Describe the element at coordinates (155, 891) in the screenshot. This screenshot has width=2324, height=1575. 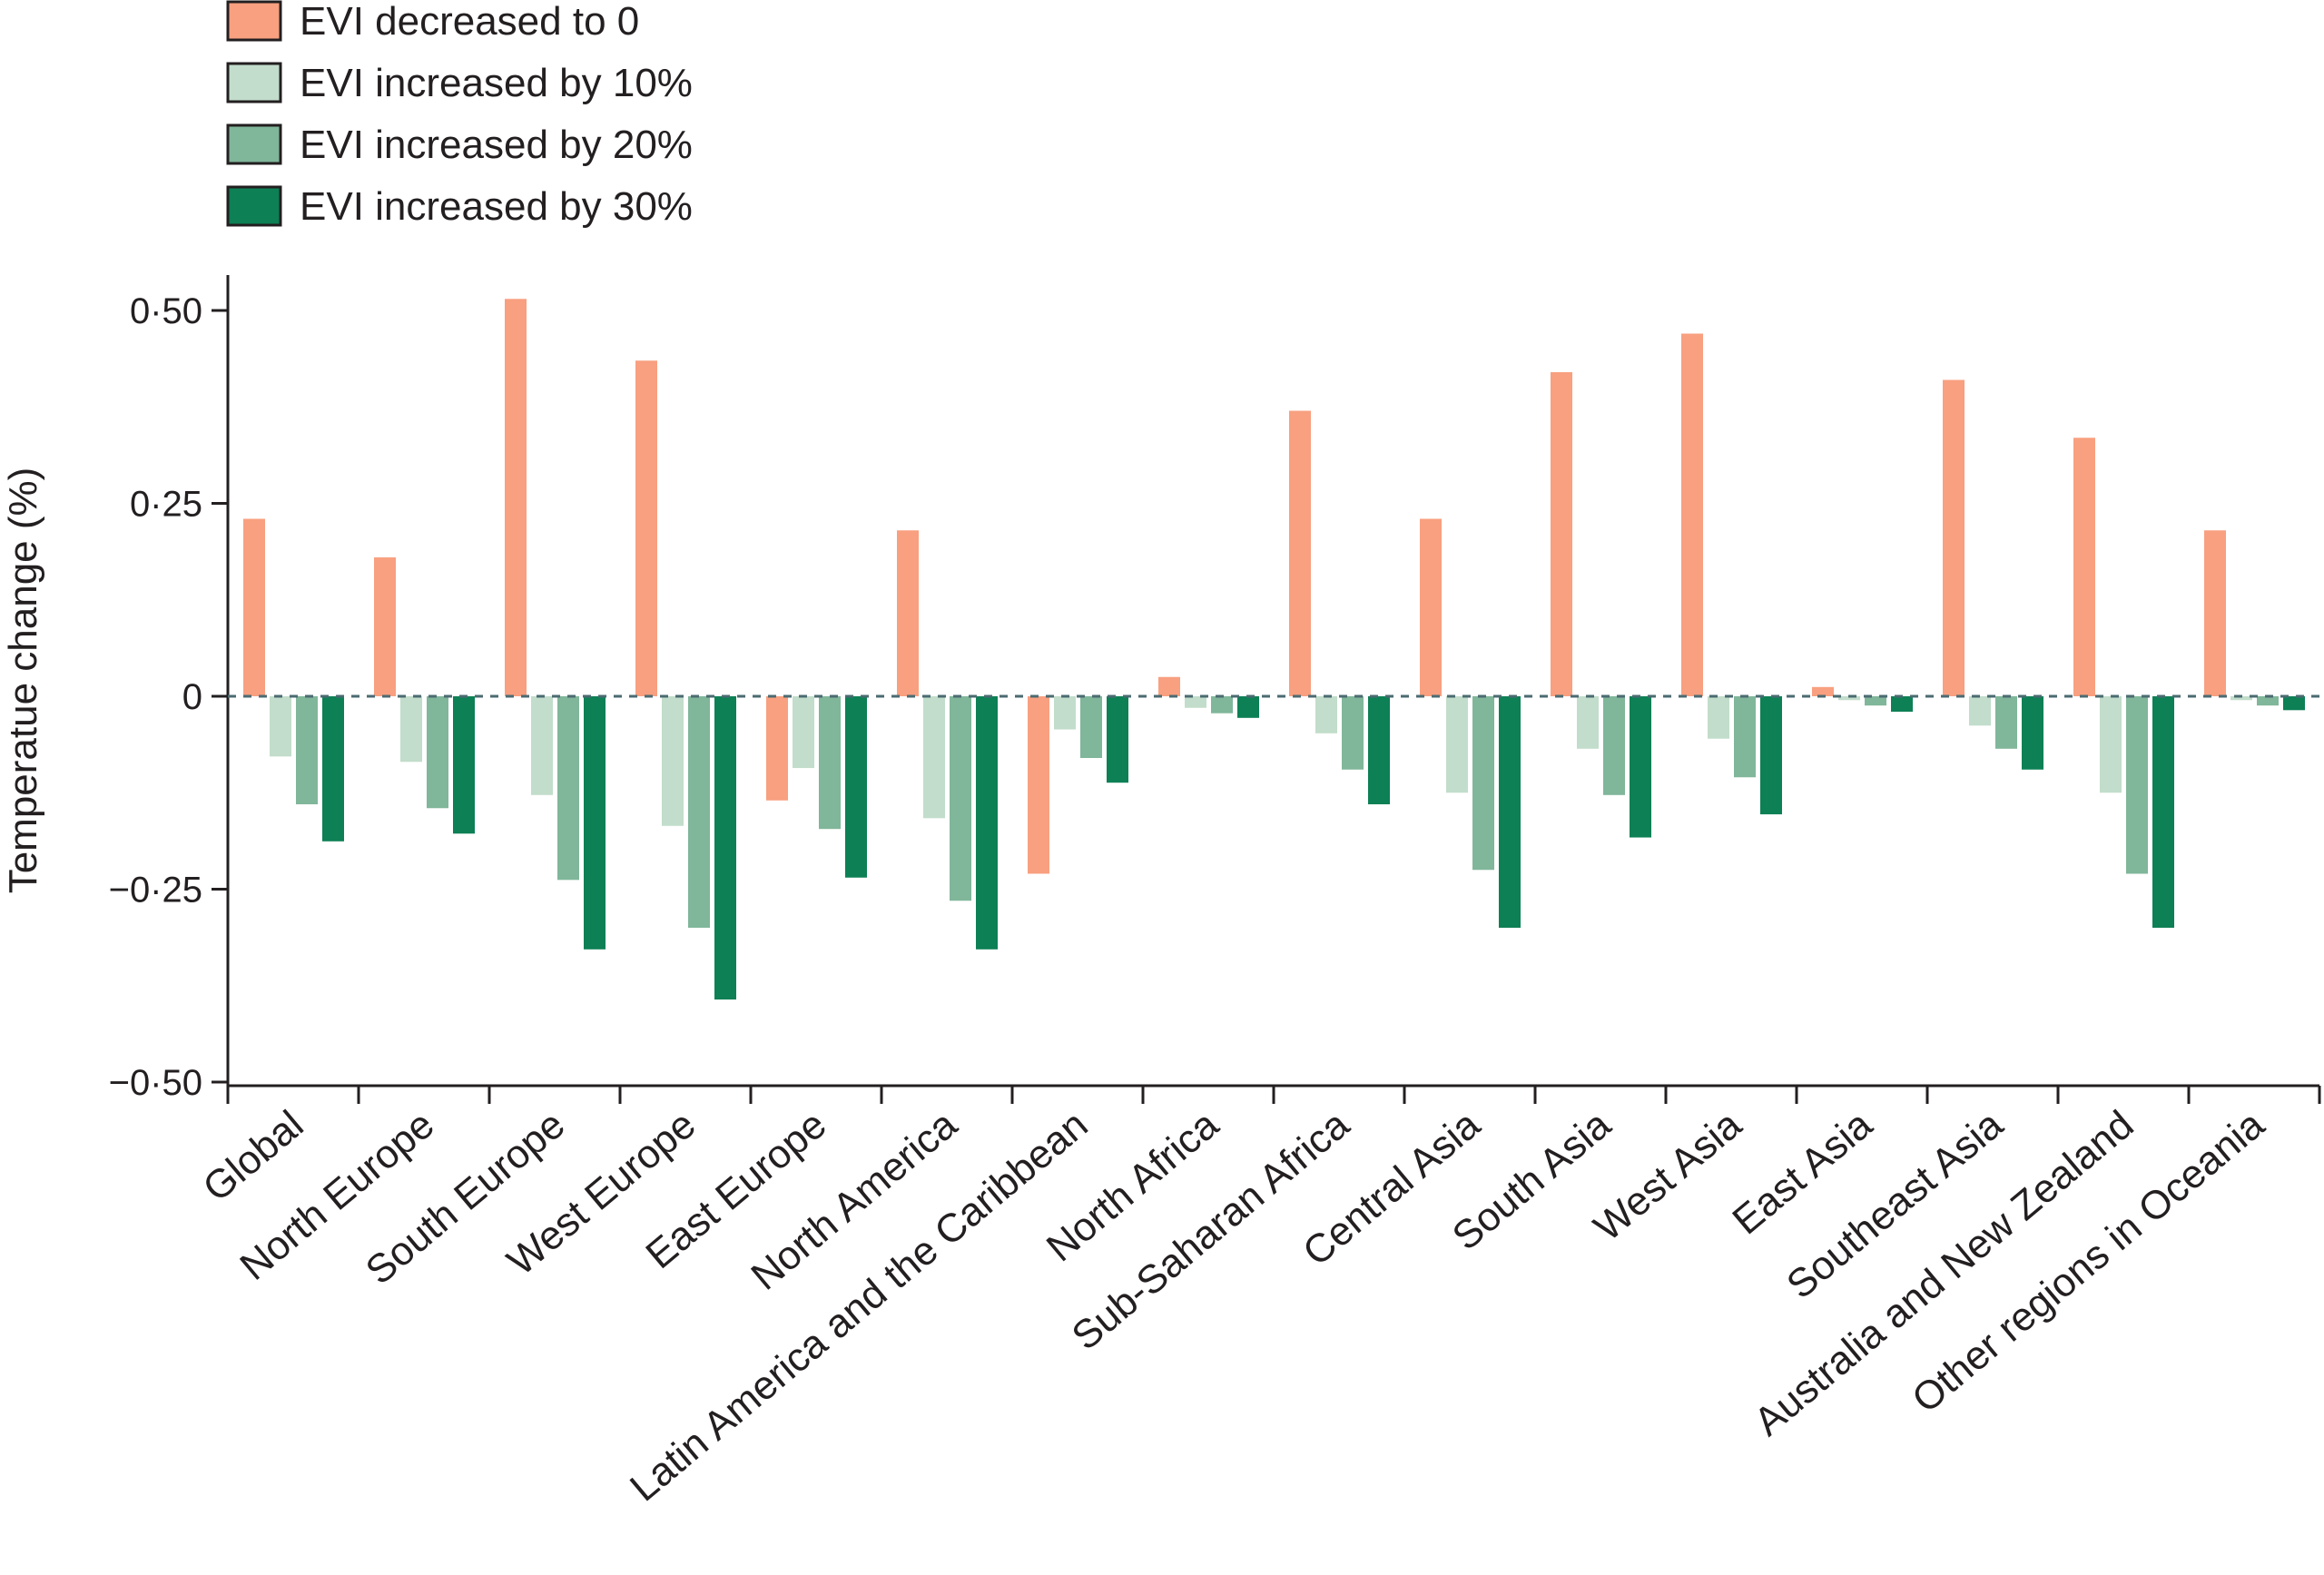
I see `y-tick-label: −0·25` at that location.